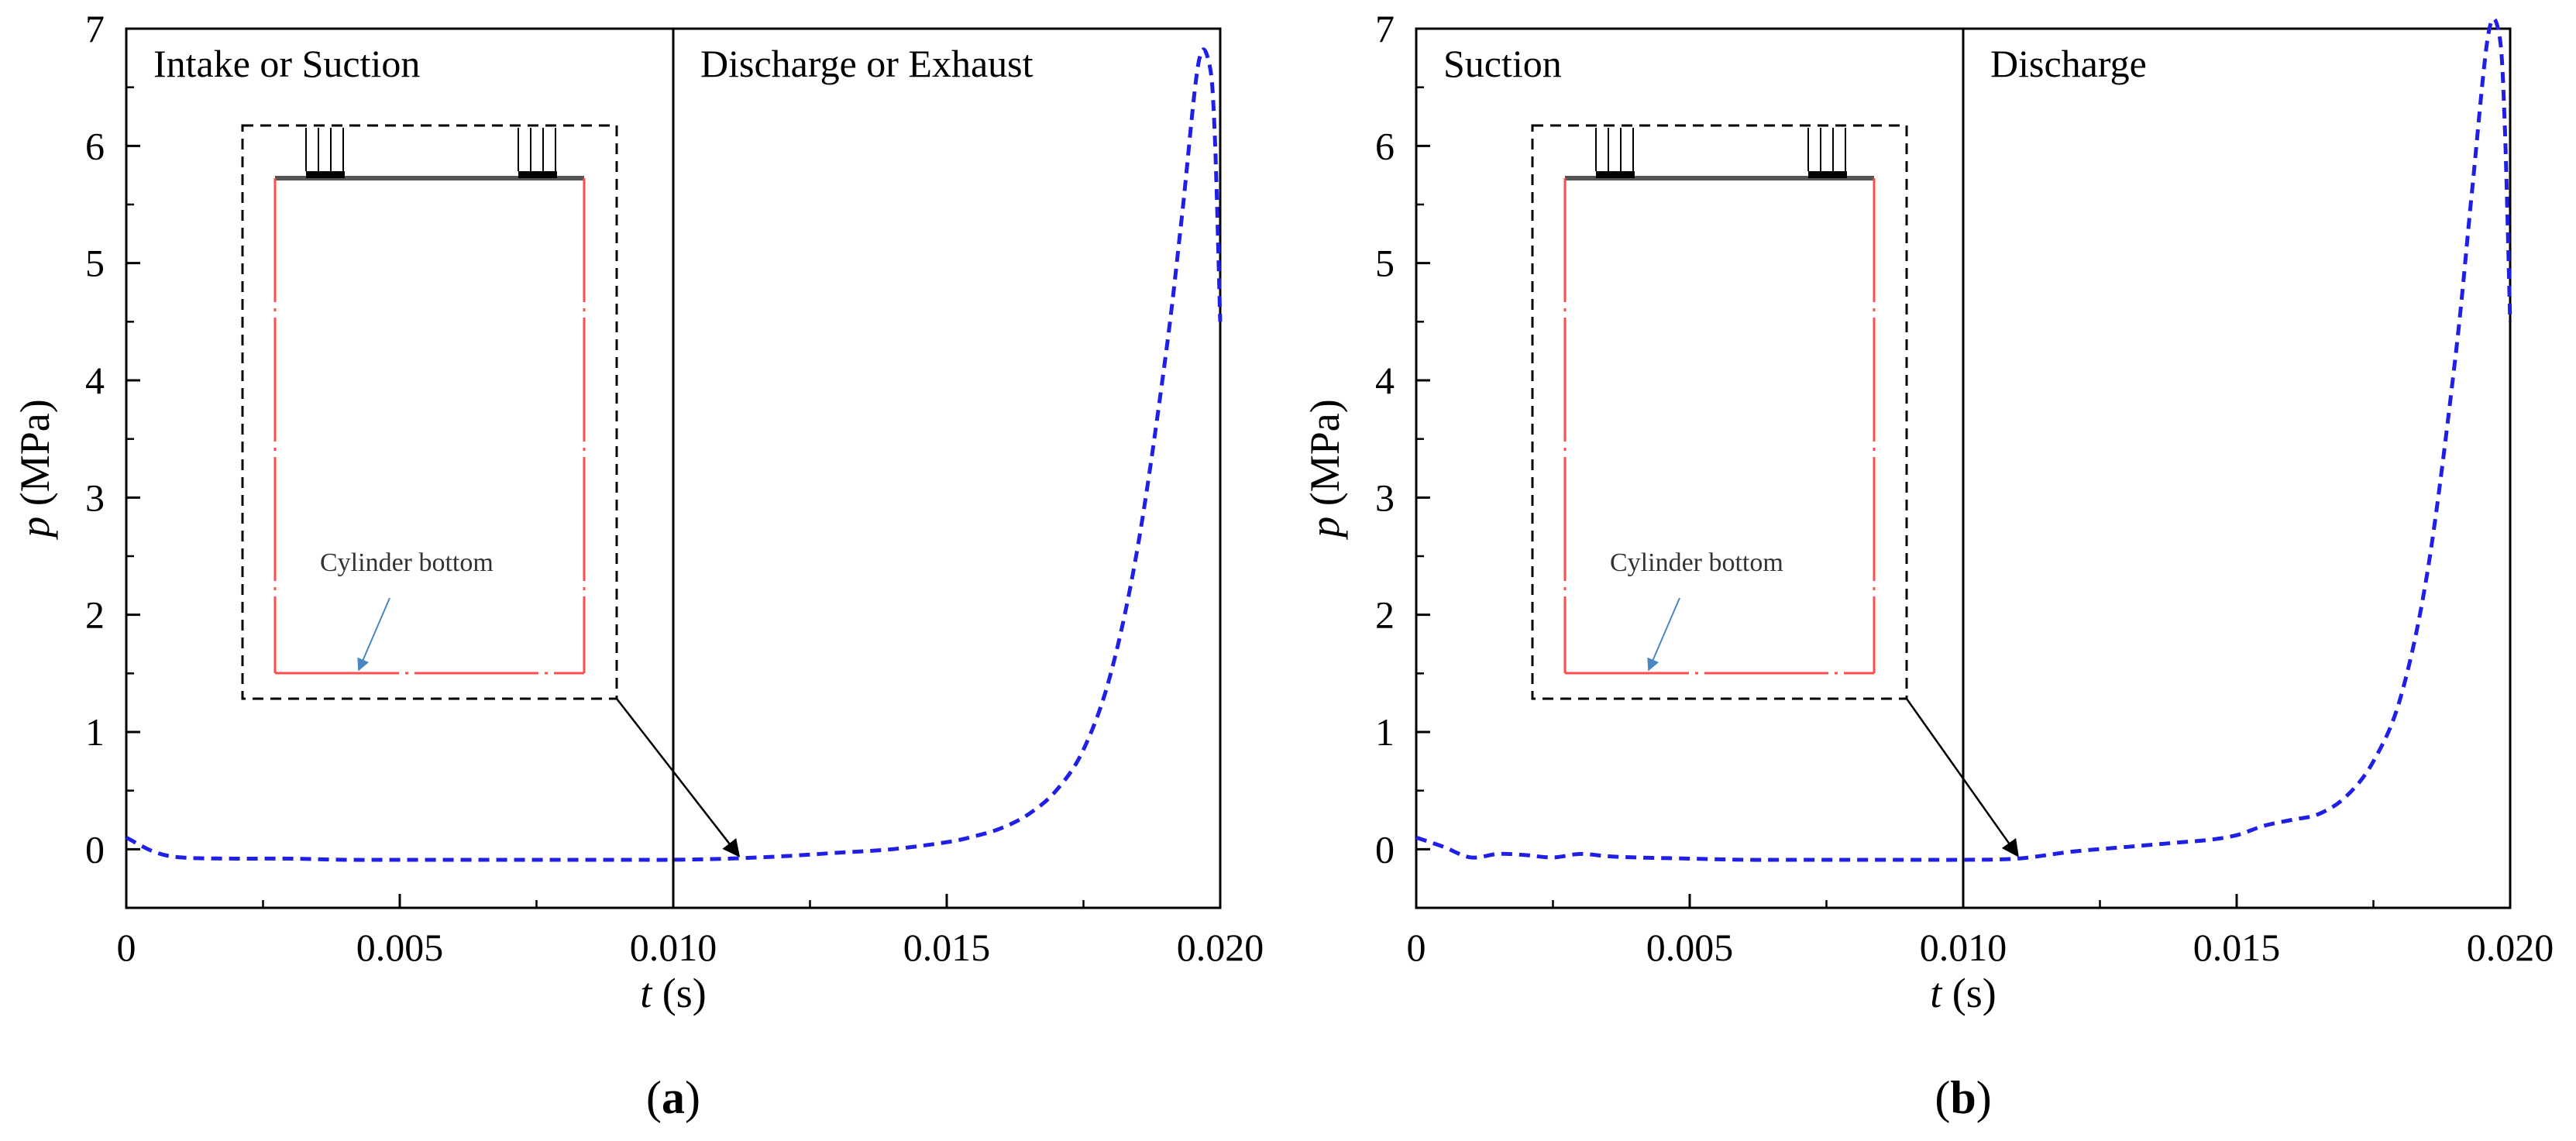  I want to click on panel-label: (a), so click(673, 1097).